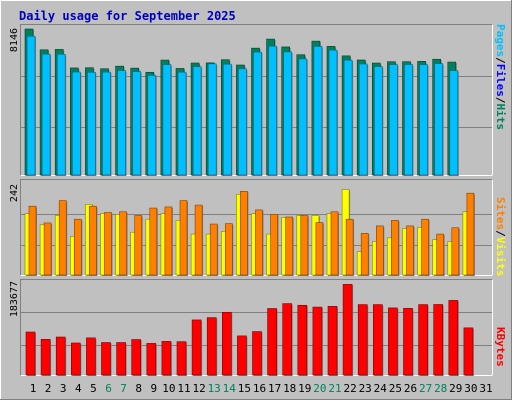 This screenshot has height=404, width=512. Describe the element at coordinates (123, 388) in the screenshot. I see `x-tick-label: 7` at that location.